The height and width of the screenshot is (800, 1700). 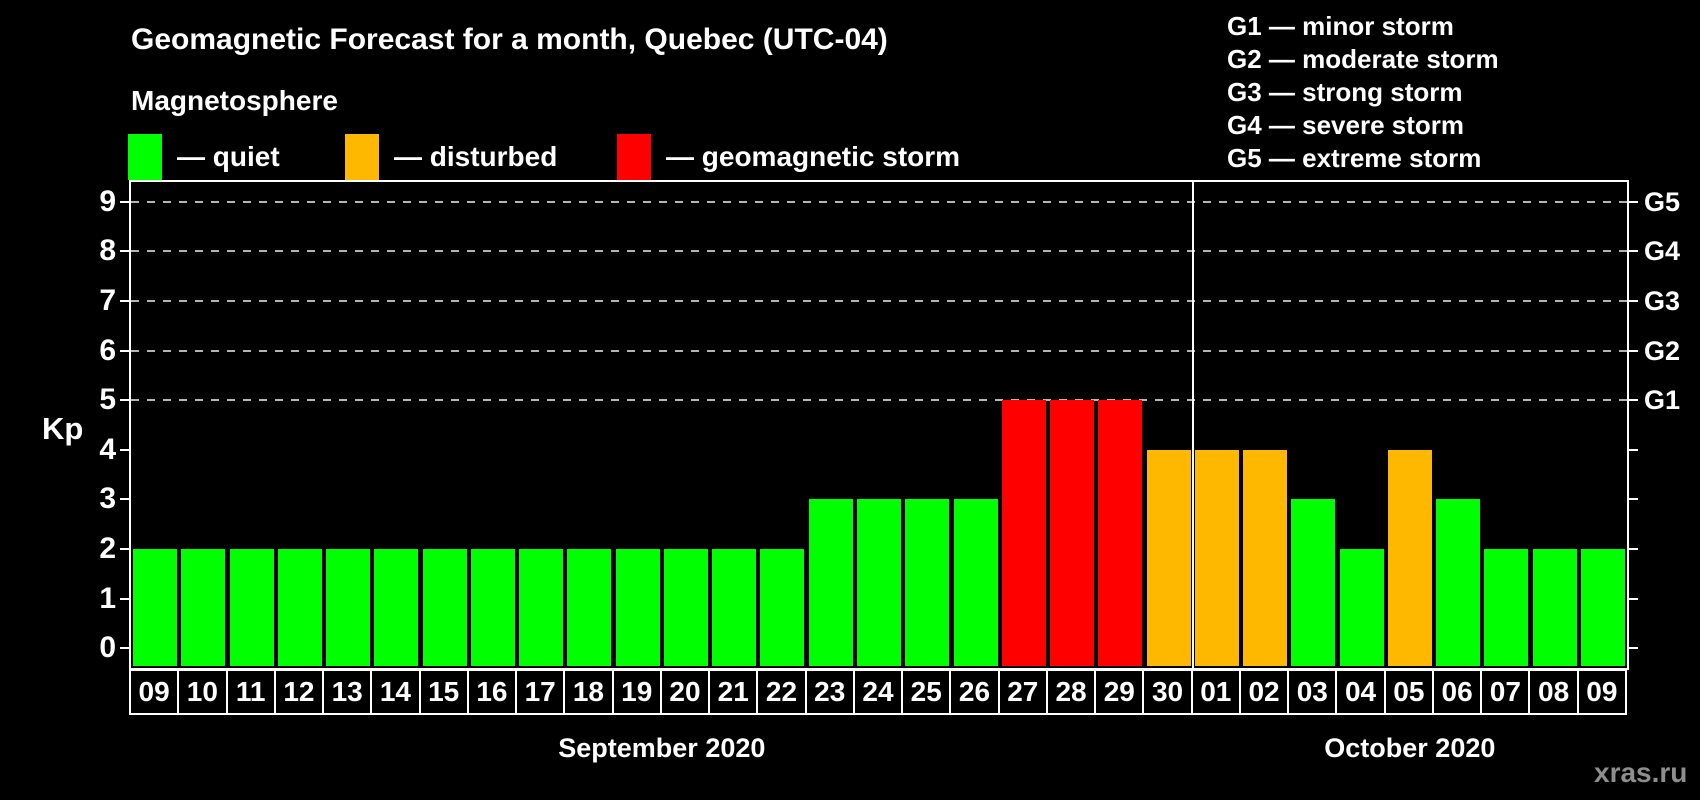 I want to click on day-cell-03: 03, so click(x=1312, y=692).